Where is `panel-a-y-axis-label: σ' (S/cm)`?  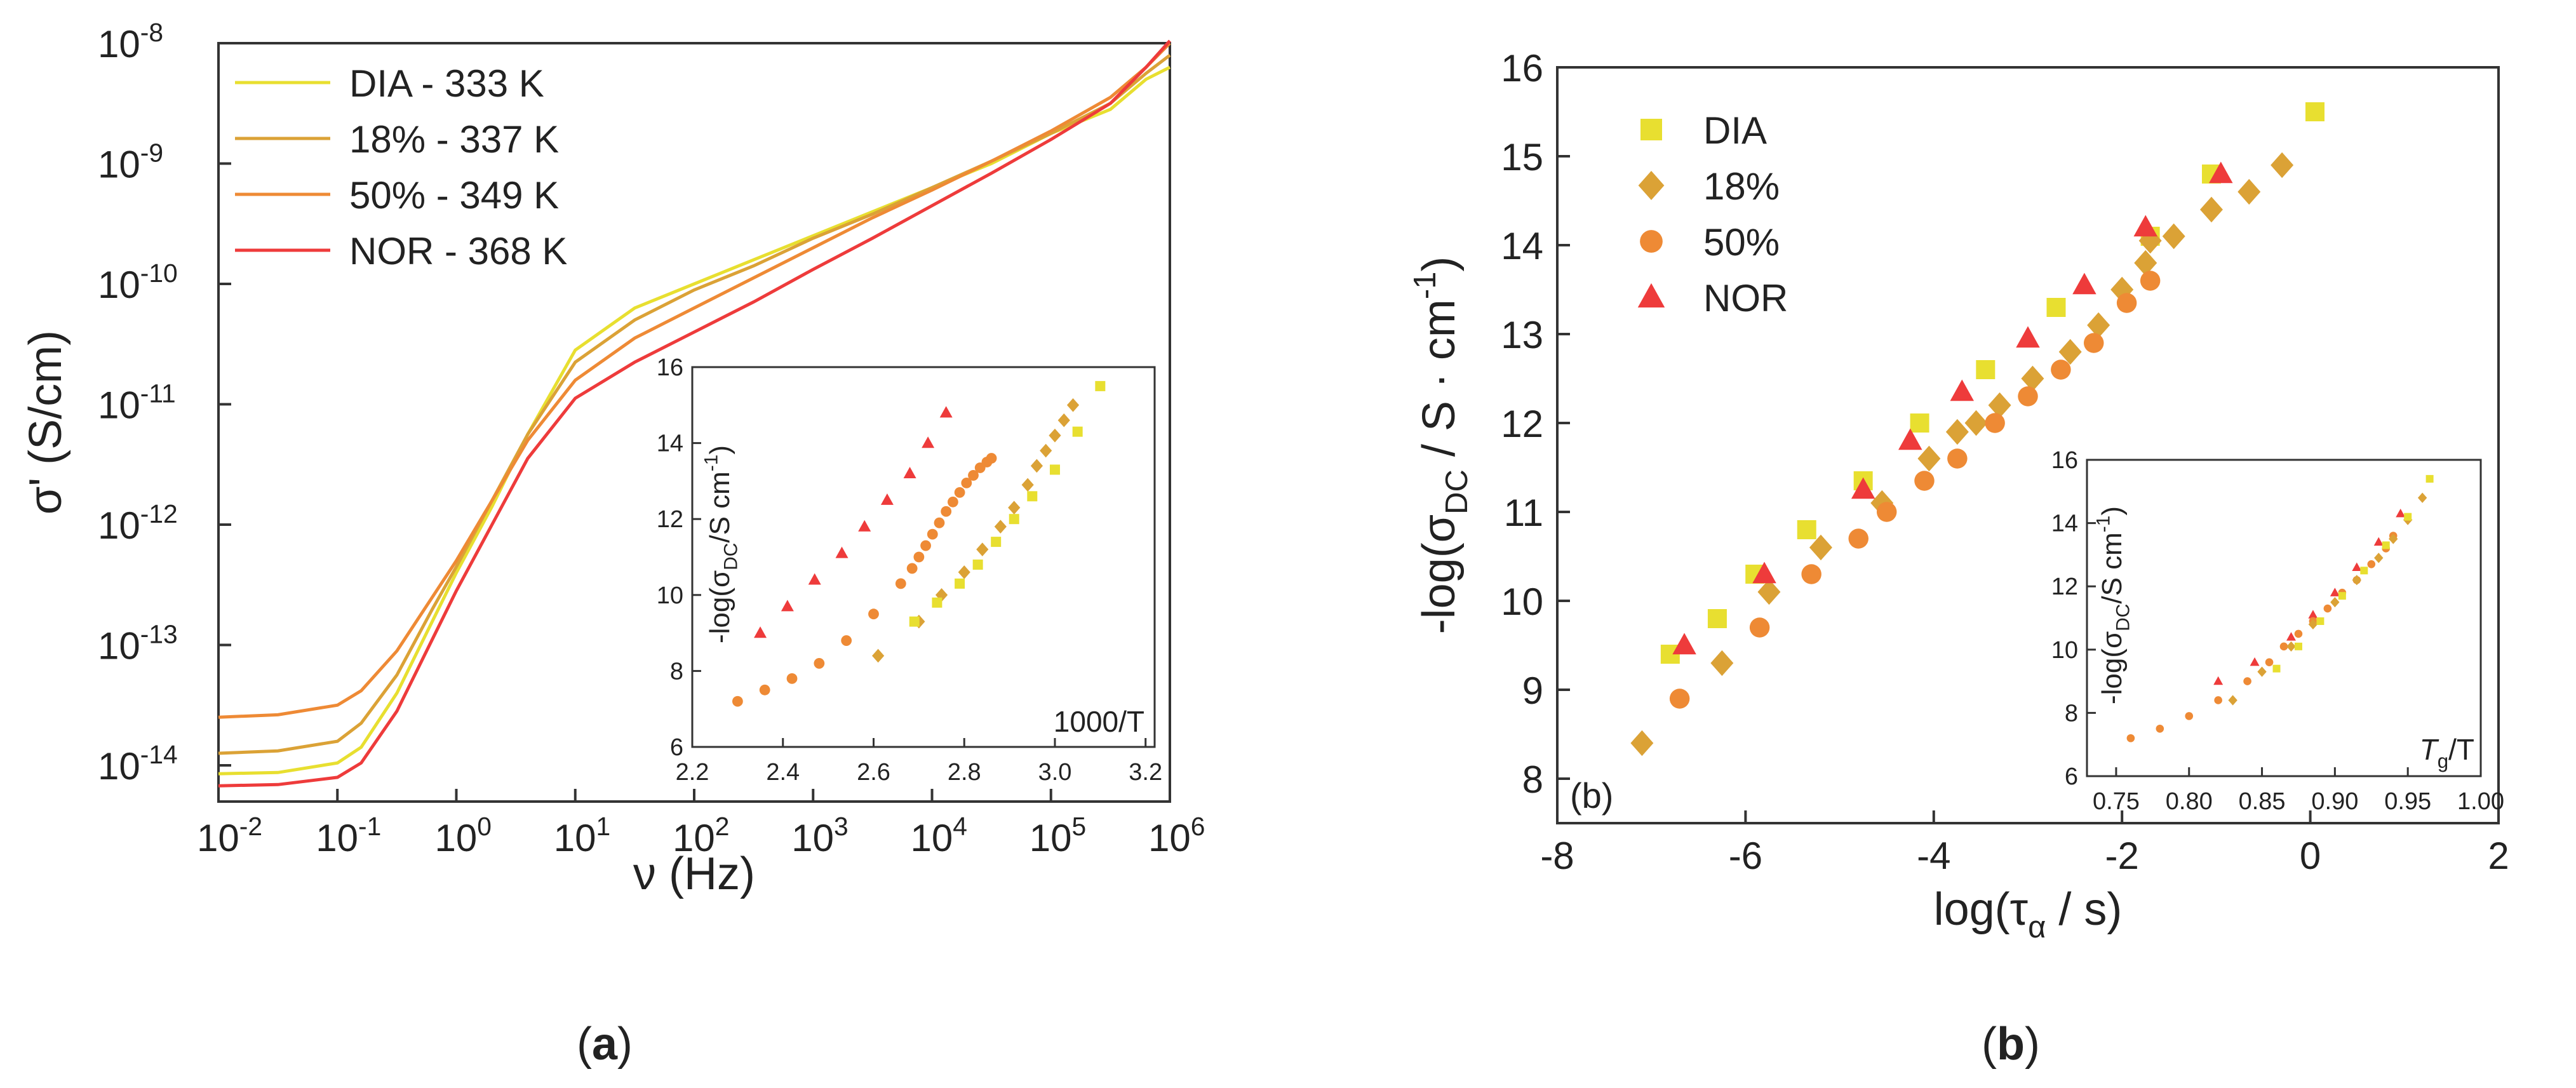 panel-a-y-axis-label: σ' (S/cm) is located at coordinates (45, 422).